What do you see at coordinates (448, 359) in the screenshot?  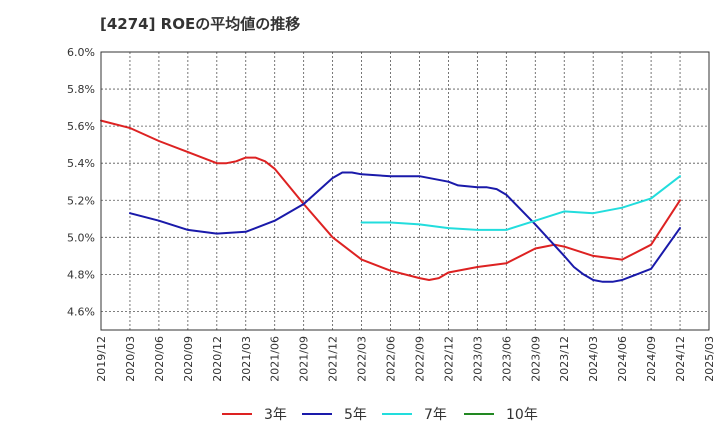 I see `x-tick-label: 2022/12` at bounding box center [448, 359].